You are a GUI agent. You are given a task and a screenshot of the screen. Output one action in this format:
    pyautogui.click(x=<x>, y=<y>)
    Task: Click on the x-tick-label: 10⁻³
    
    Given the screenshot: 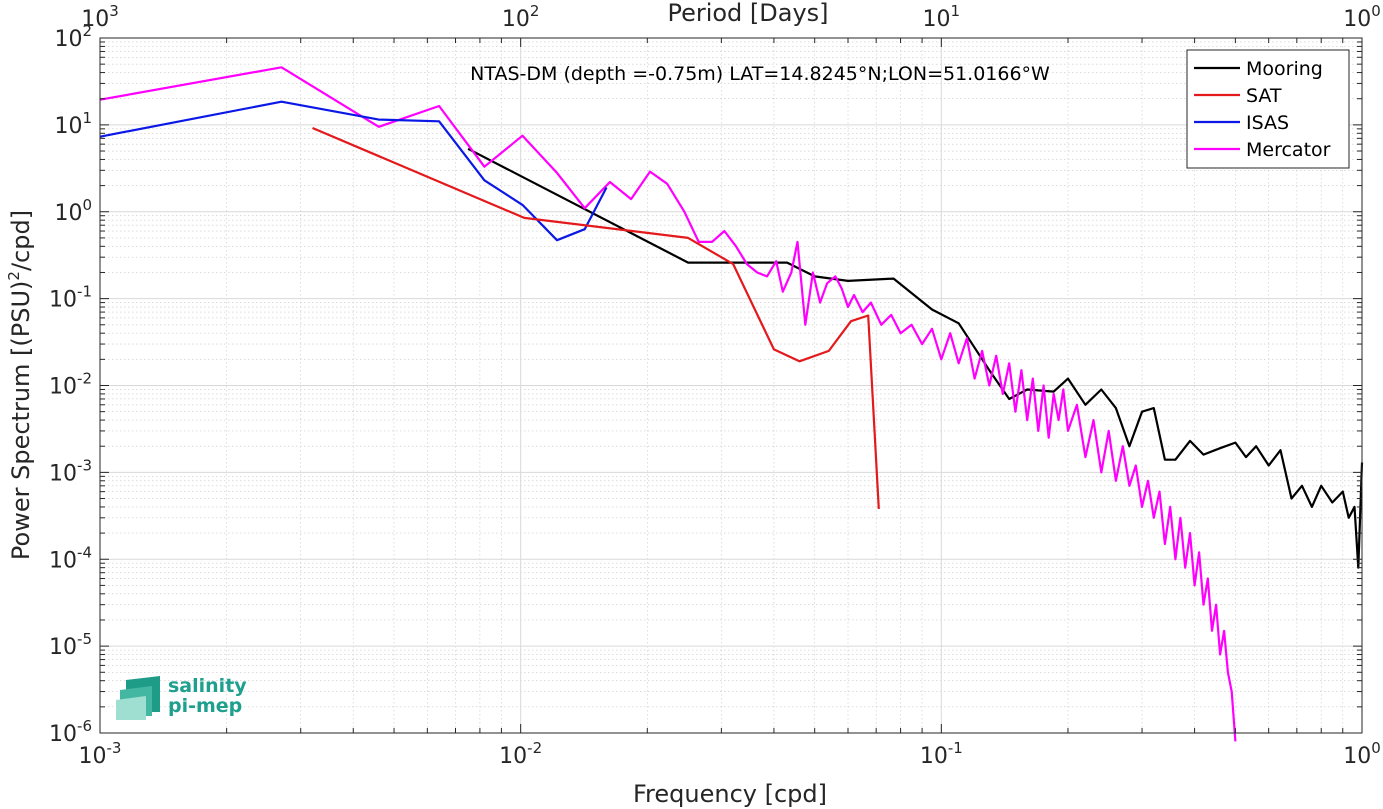 What is the action you would take?
    pyautogui.click(x=100, y=754)
    